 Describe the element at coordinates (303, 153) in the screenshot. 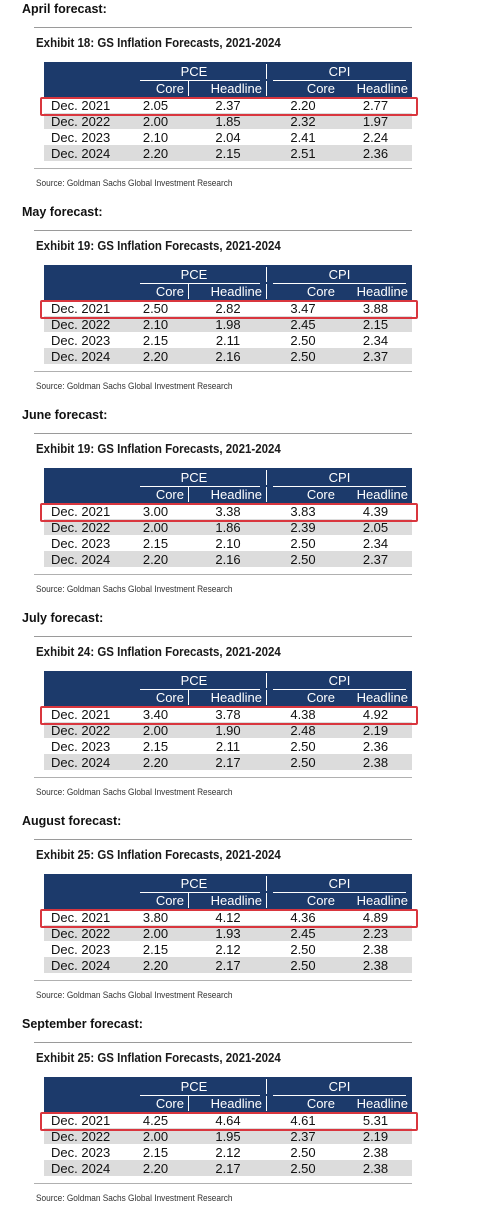

I see `cpi-core-cell: 2.51` at that location.